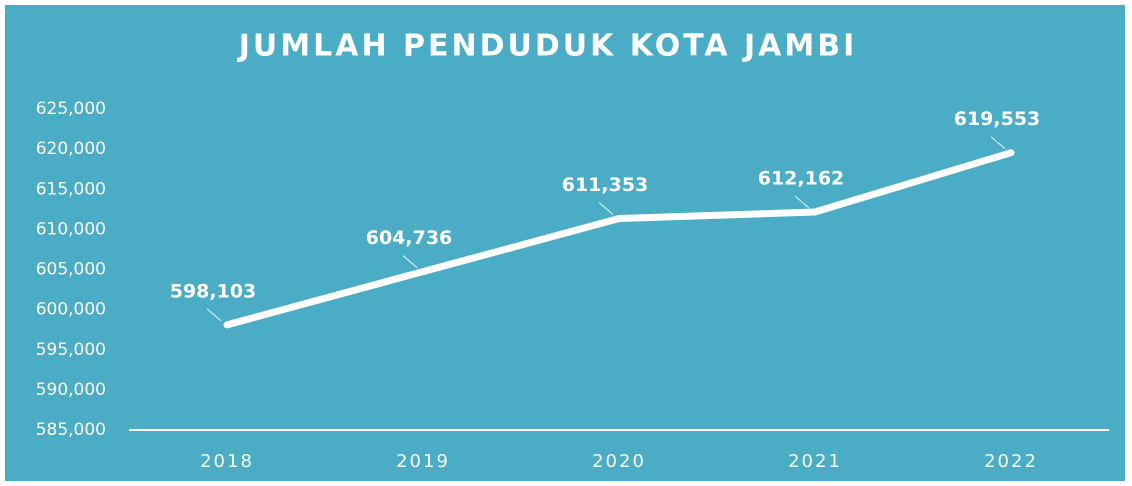  What do you see at coordinates (997, 119) in the screenshot?
I see `data-label: 619,553` at bounding box center [997, 119].